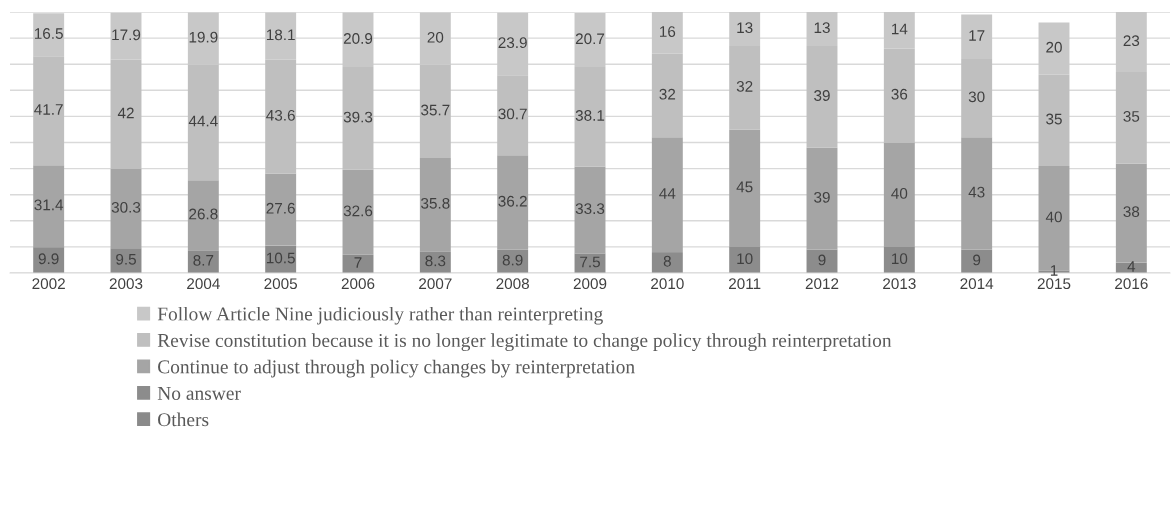 The image size is (1171, 513). I want to click on data-label: 8, so click(667, 261).